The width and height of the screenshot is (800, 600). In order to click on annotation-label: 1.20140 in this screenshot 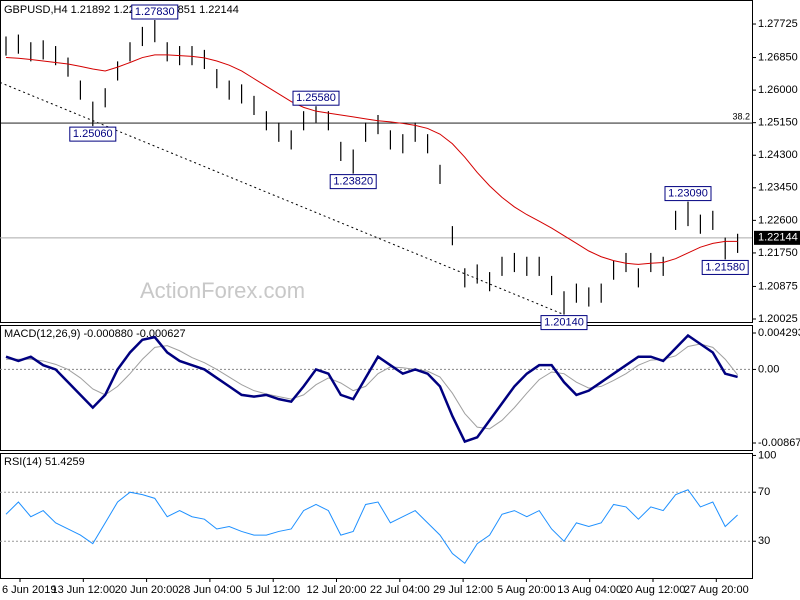, I will do `click(564, 323)`.